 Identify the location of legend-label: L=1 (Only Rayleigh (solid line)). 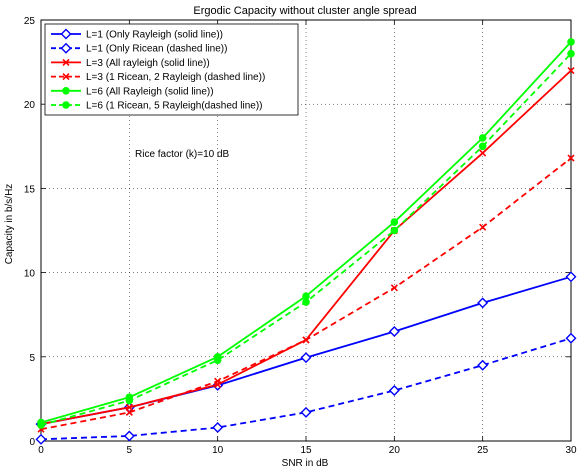
(154, 35).